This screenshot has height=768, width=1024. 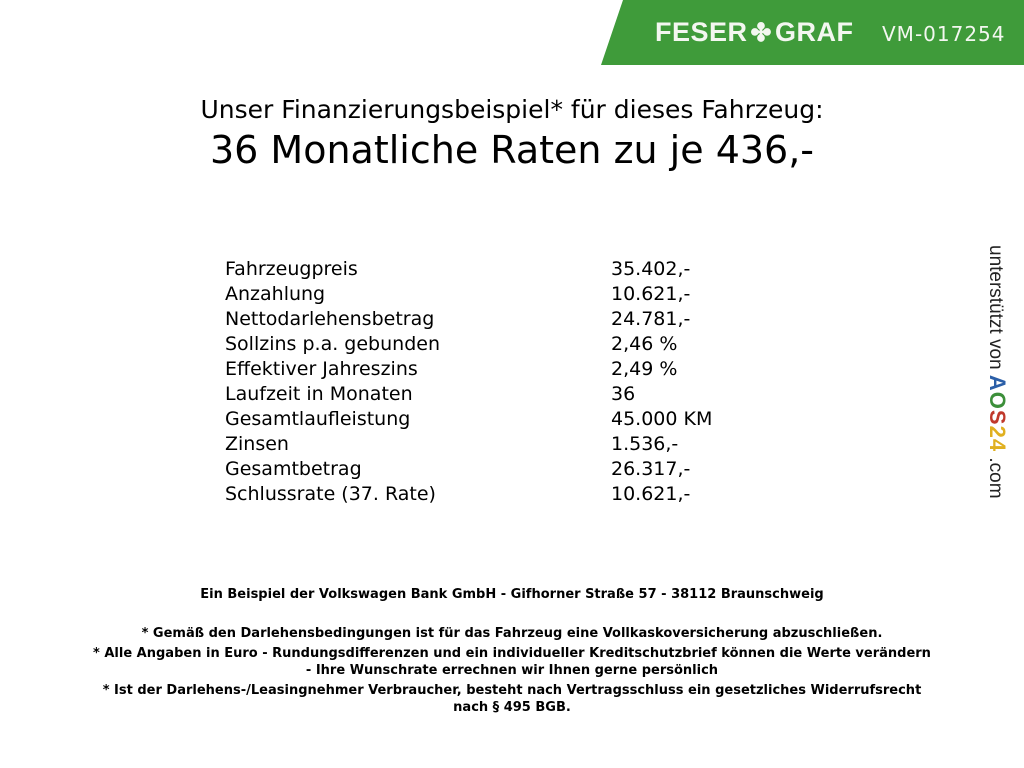 I want to click on detail-row: Zinsen 1.536,-, so click(x=451, y=445).